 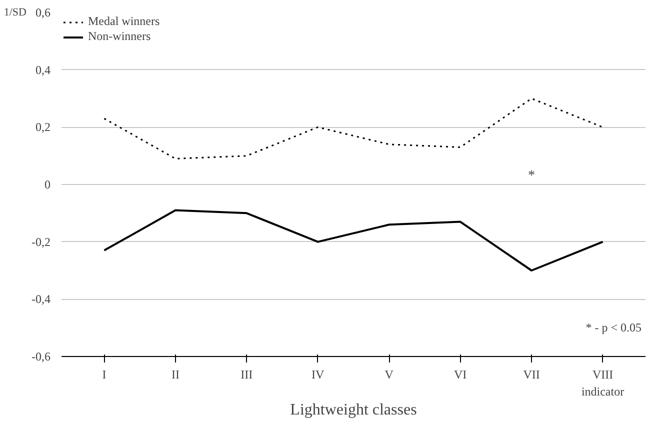 I want to click on y-tick-label: -0,6, so click(x=41, y=357).